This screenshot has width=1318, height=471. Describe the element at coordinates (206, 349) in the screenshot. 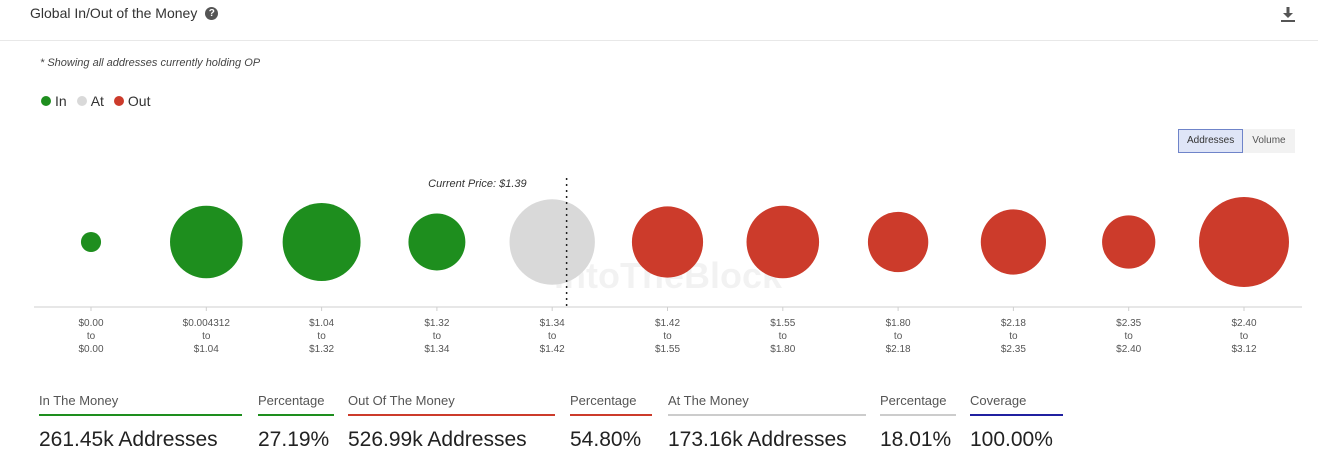

I see `x-tick-label-2-3: $1.04` at that location.